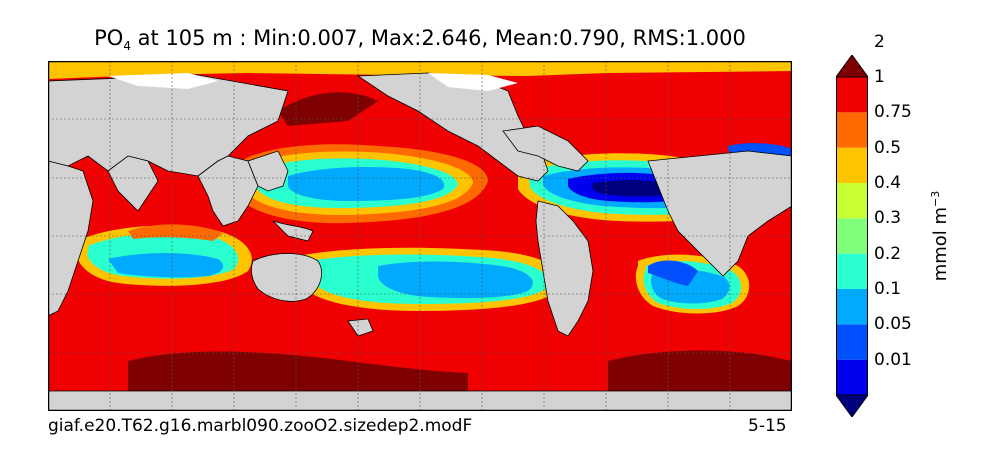 The width and height of the screenshot is (982, 466). Describe the element at coordinates (328, 109) in the screenshot. I see `okhotsk-dark` at that location.